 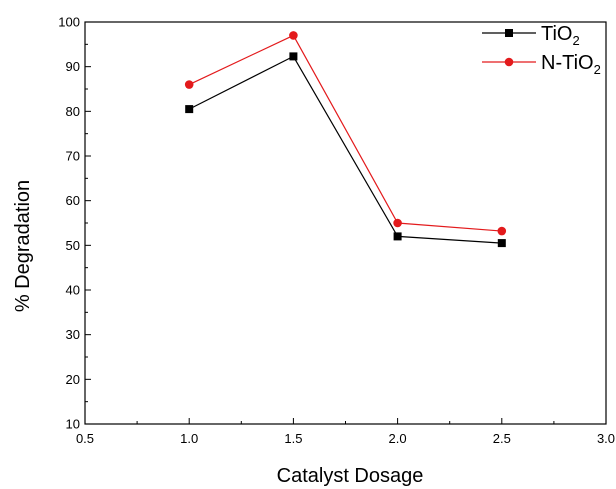 I want to click on x-axis-title: Catalyst Dosage, so click(x=350, y=476).